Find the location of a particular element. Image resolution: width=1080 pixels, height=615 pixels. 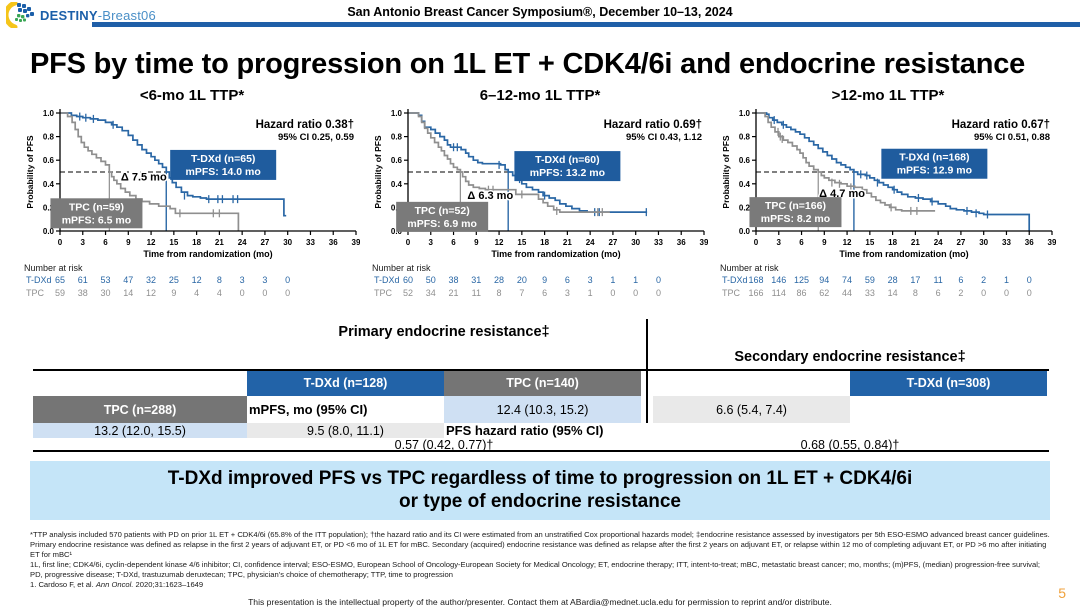

risk-value: 6 is located at coordinates (567, 280).